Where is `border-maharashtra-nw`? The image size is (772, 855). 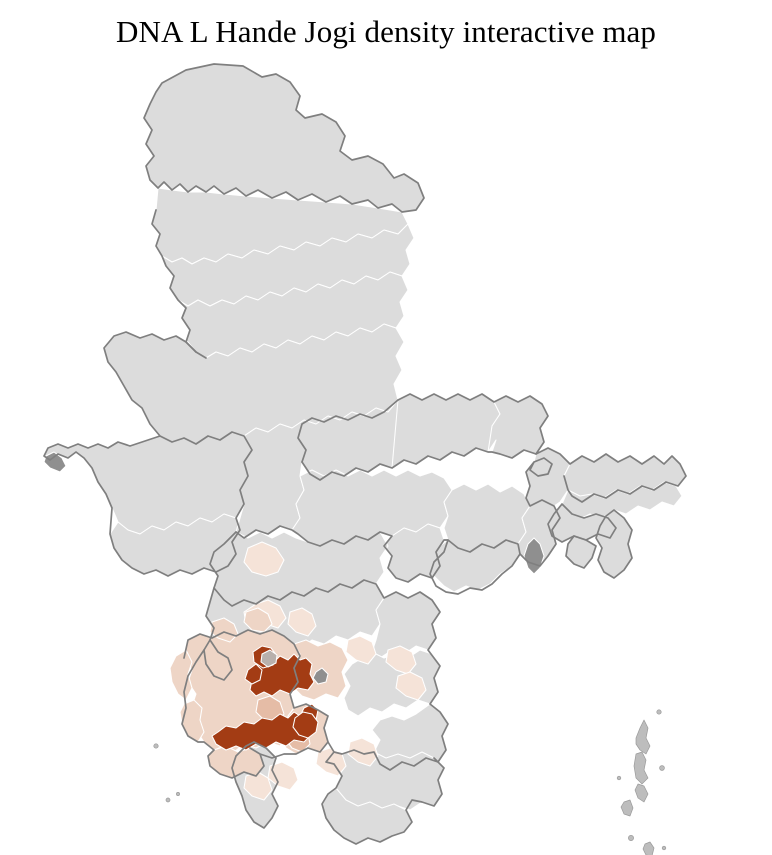 border-maharashtra-nw is located at coordinates (223, 560).